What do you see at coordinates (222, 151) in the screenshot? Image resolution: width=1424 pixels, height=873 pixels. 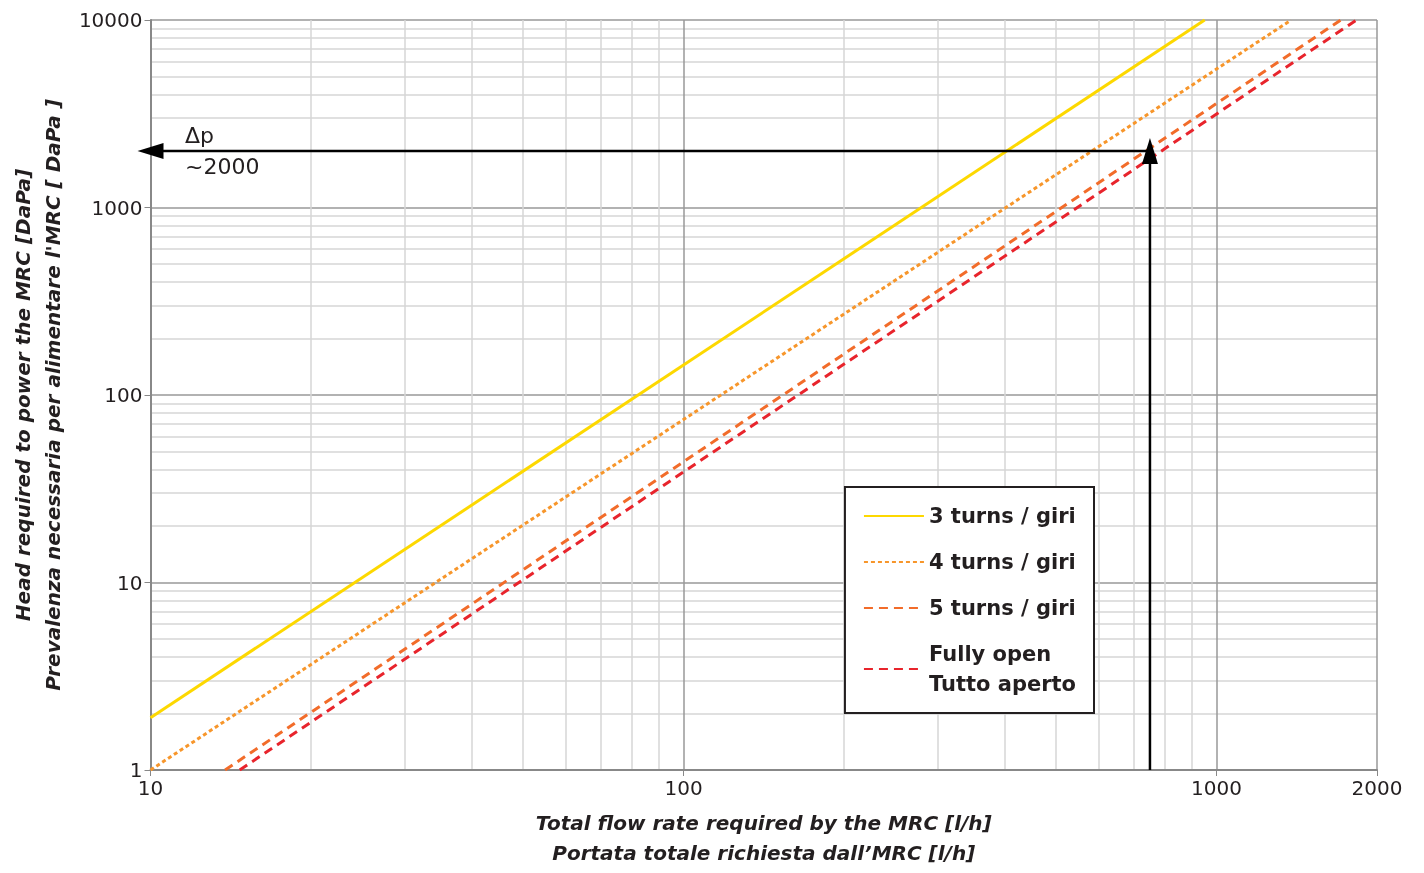 I see `annotation: Δp ~2000` at bounding box center [222, 151].